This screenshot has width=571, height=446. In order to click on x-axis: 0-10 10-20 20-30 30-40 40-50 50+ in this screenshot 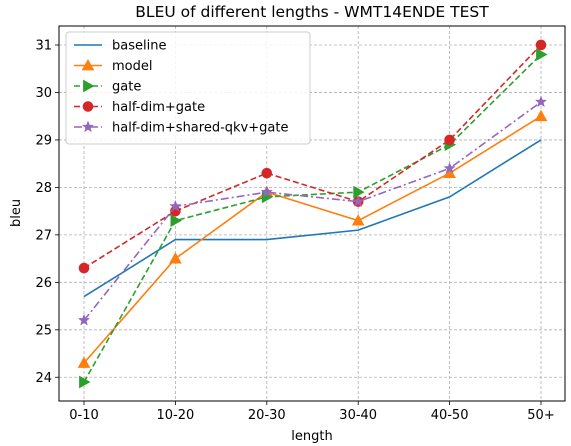, I will do `click(312, 412)`.